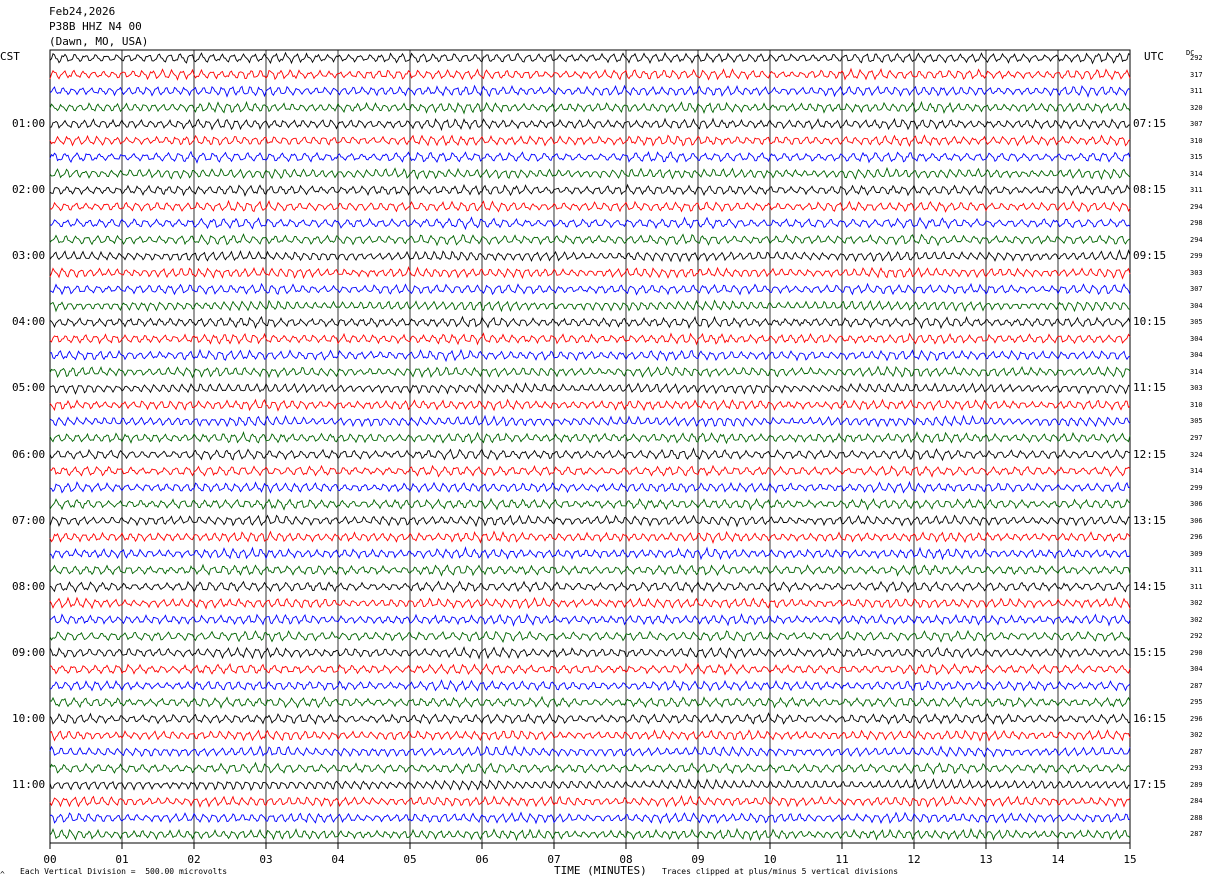 The width and height of the screenshot is (1210, 886). I want to click on dc-offset-value: 294, so click(1196, 239).